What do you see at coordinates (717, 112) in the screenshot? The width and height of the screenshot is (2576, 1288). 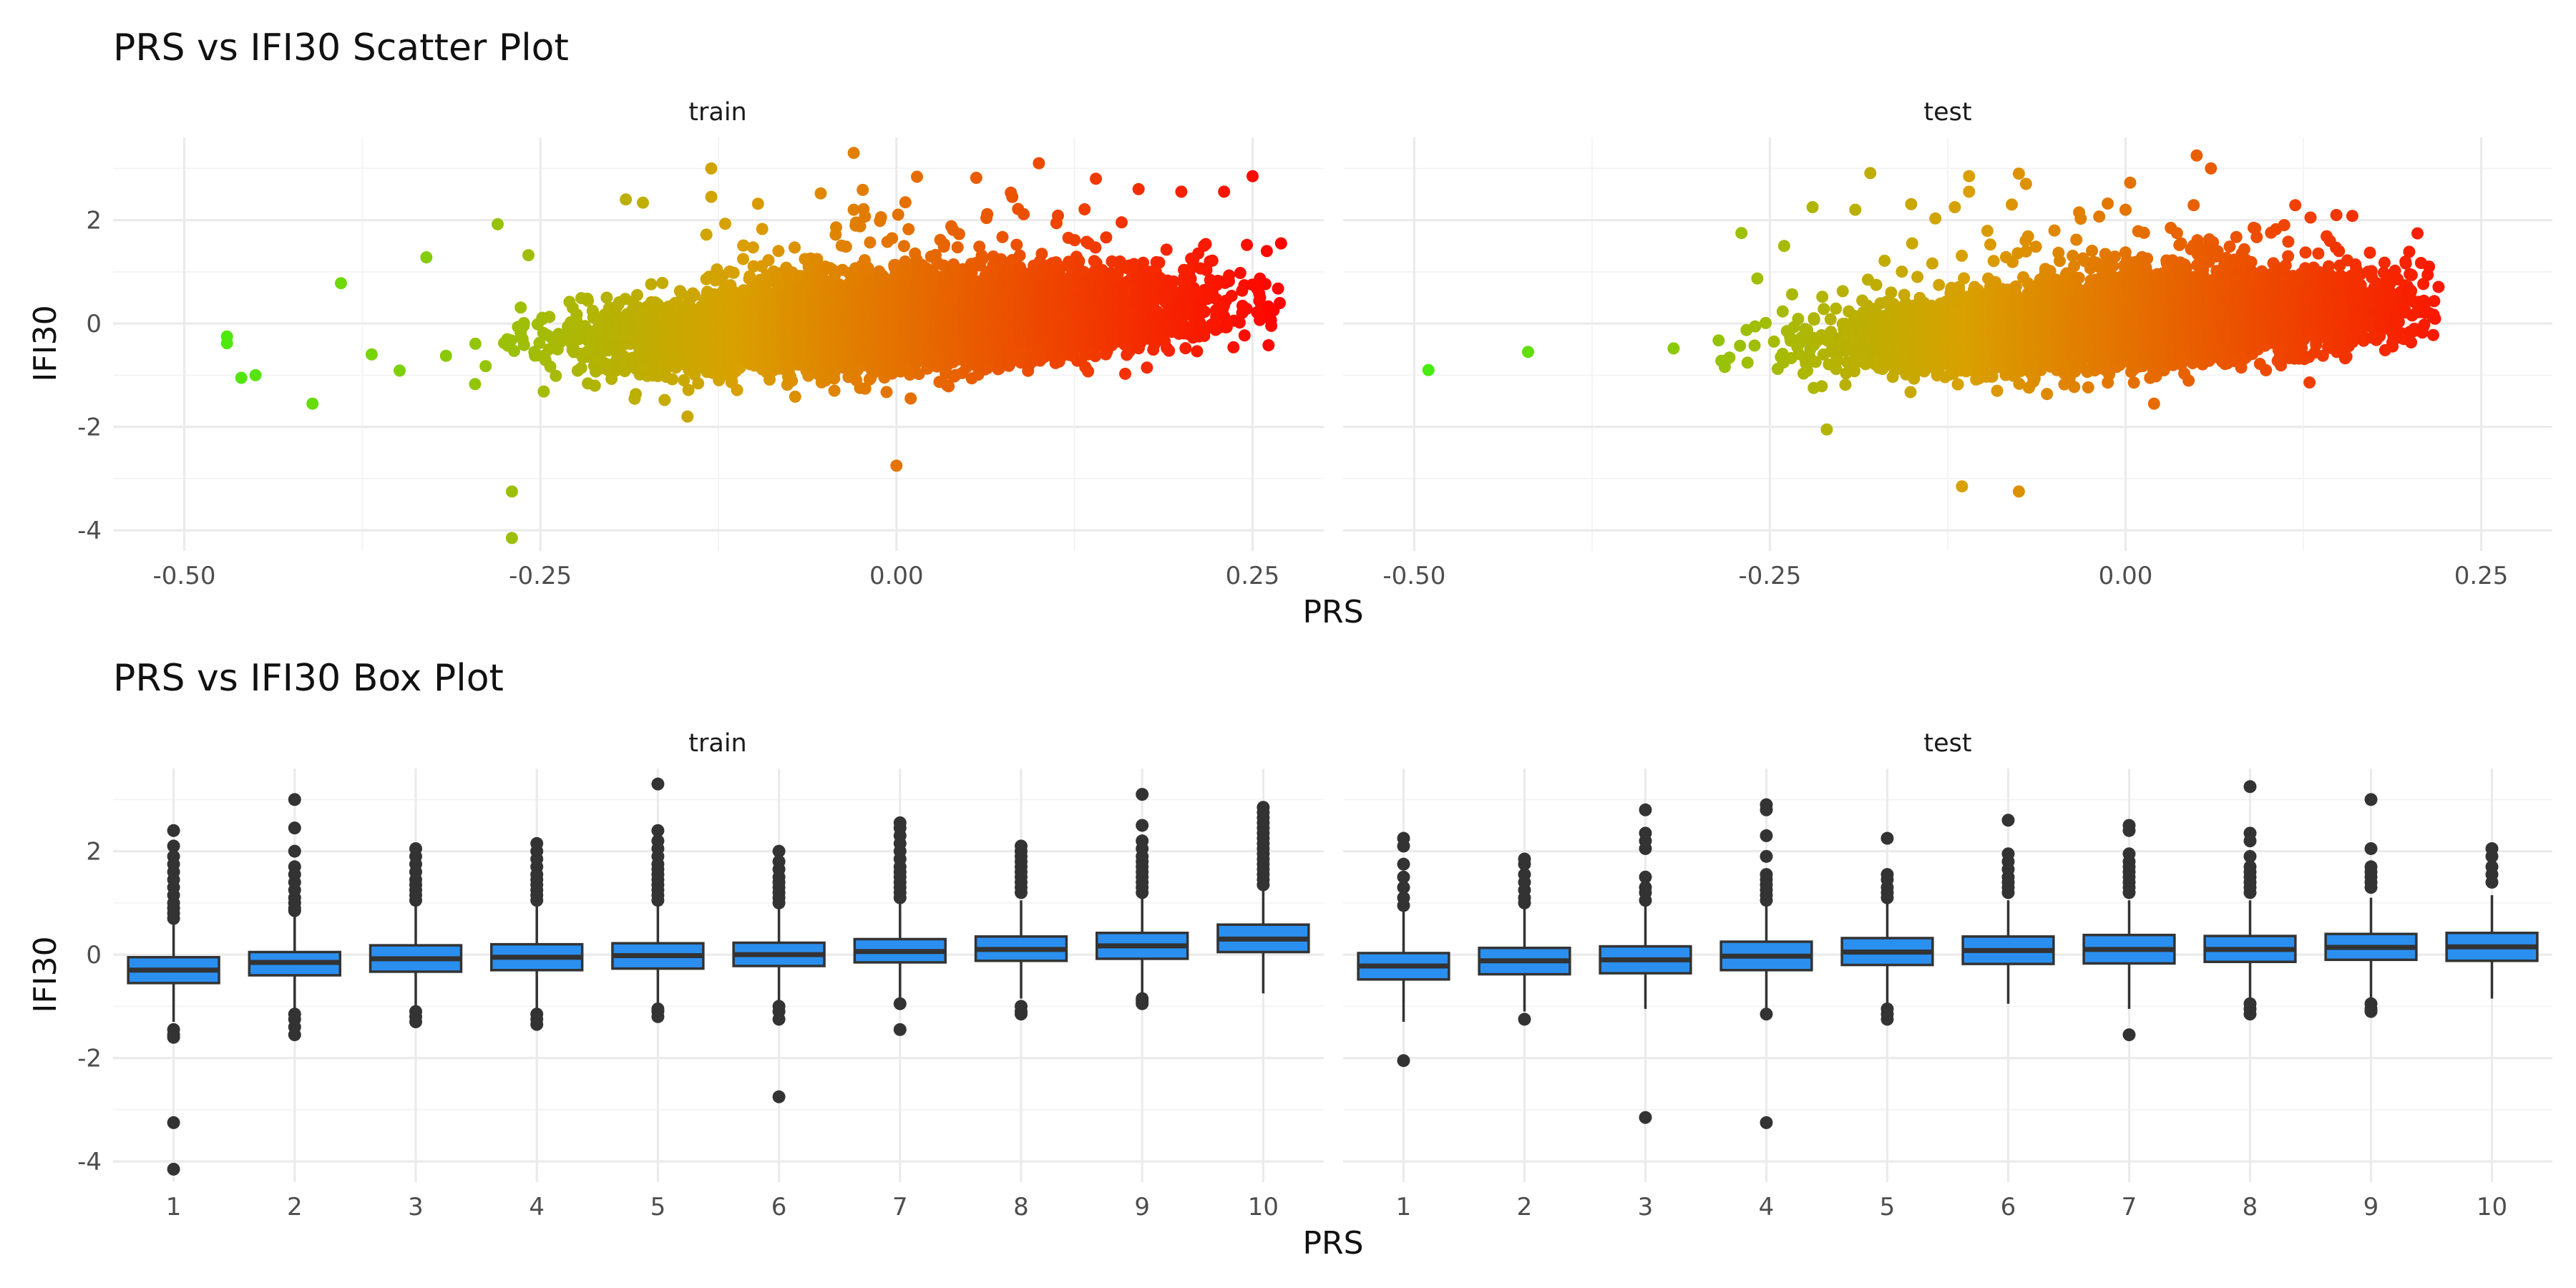 I see `scatter-strip-train: train` at bounding box center [717, 112].